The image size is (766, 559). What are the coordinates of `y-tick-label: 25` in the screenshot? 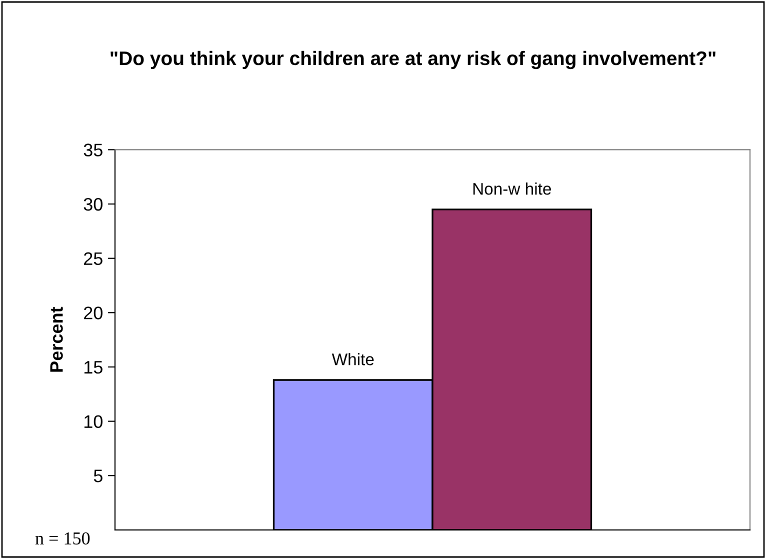 It's located at (93, 259).